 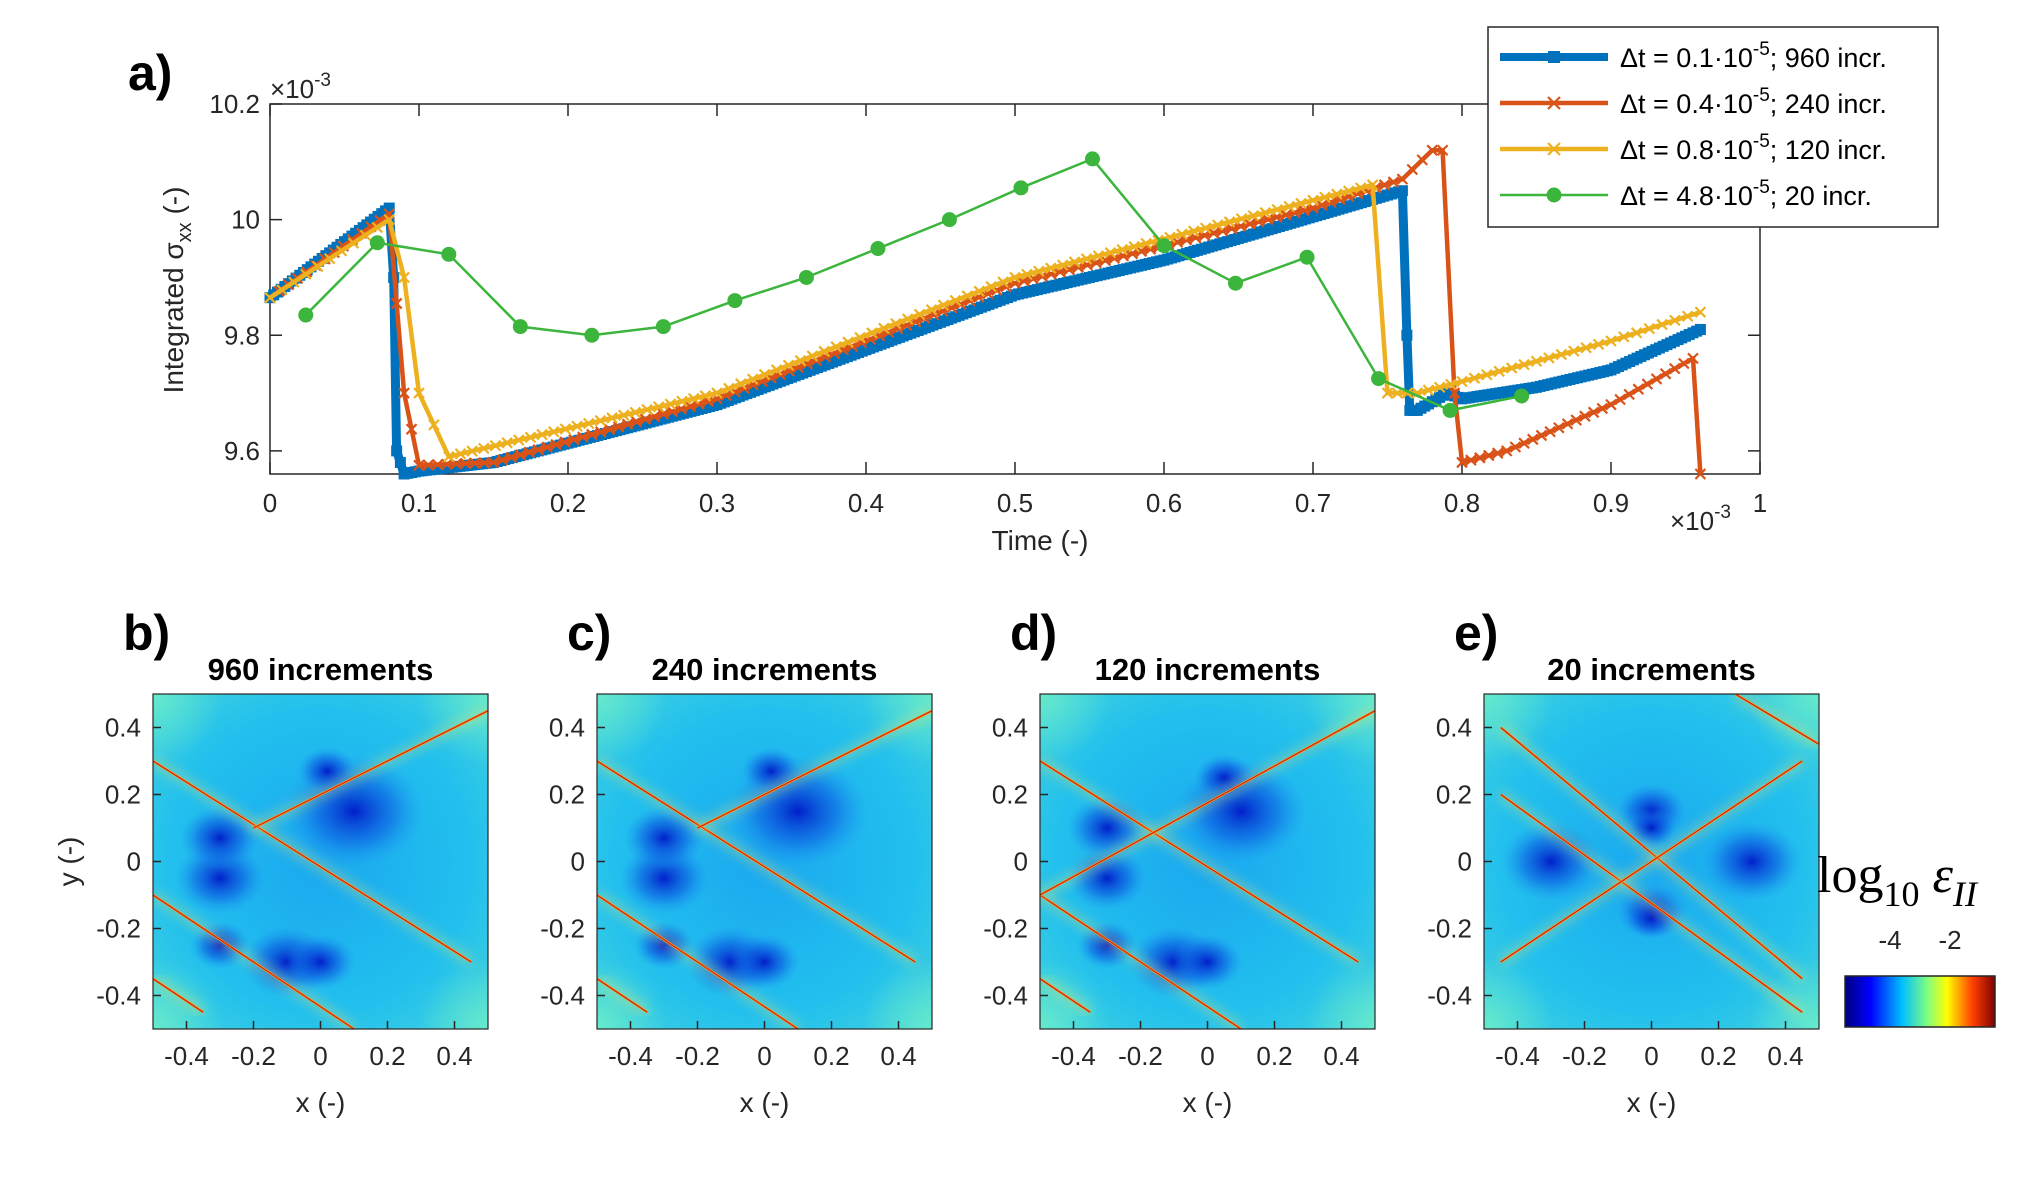 What do you see at coordinates (630, 1056) in the screenshot?
I see `x-tick-label: -0.4` at bounding box center [630, 1056].